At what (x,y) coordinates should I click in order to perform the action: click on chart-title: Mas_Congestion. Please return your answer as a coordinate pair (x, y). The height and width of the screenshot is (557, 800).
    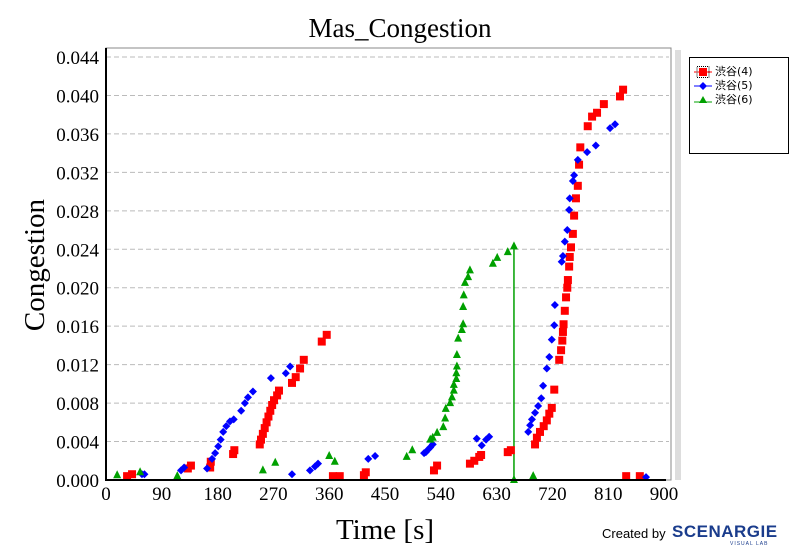
    Looking at the image, I should click on (400, 28).